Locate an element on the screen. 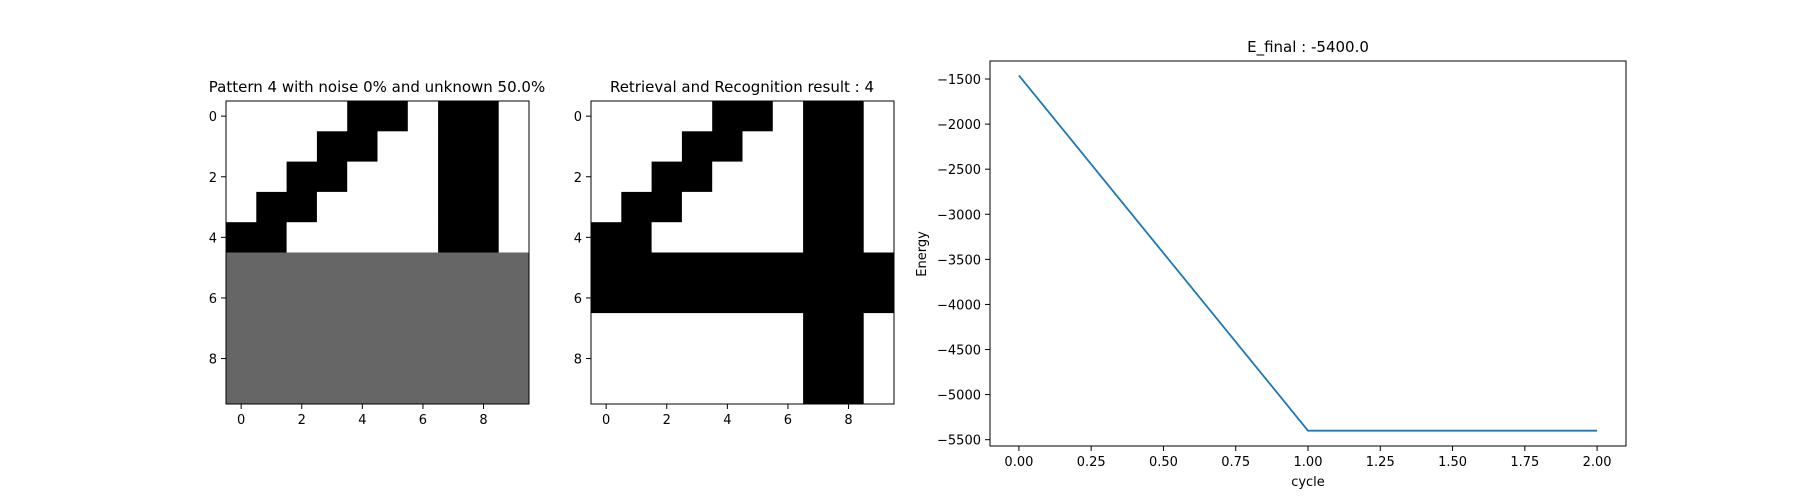 This screenshot has width=1800, height=499. energy-x-axis-label: cycle is located at coordinates (1308, 482).